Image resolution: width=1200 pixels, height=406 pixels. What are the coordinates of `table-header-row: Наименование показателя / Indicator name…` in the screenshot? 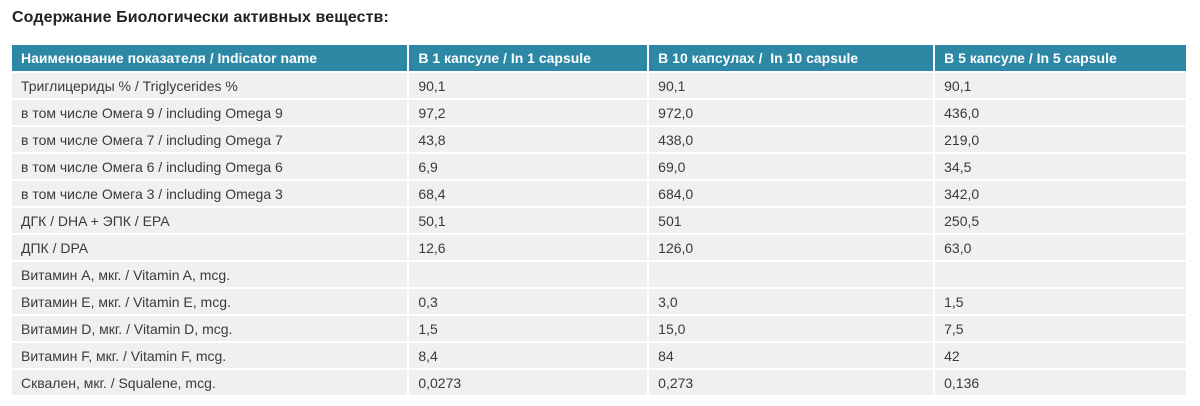 It's located at (599, 58).